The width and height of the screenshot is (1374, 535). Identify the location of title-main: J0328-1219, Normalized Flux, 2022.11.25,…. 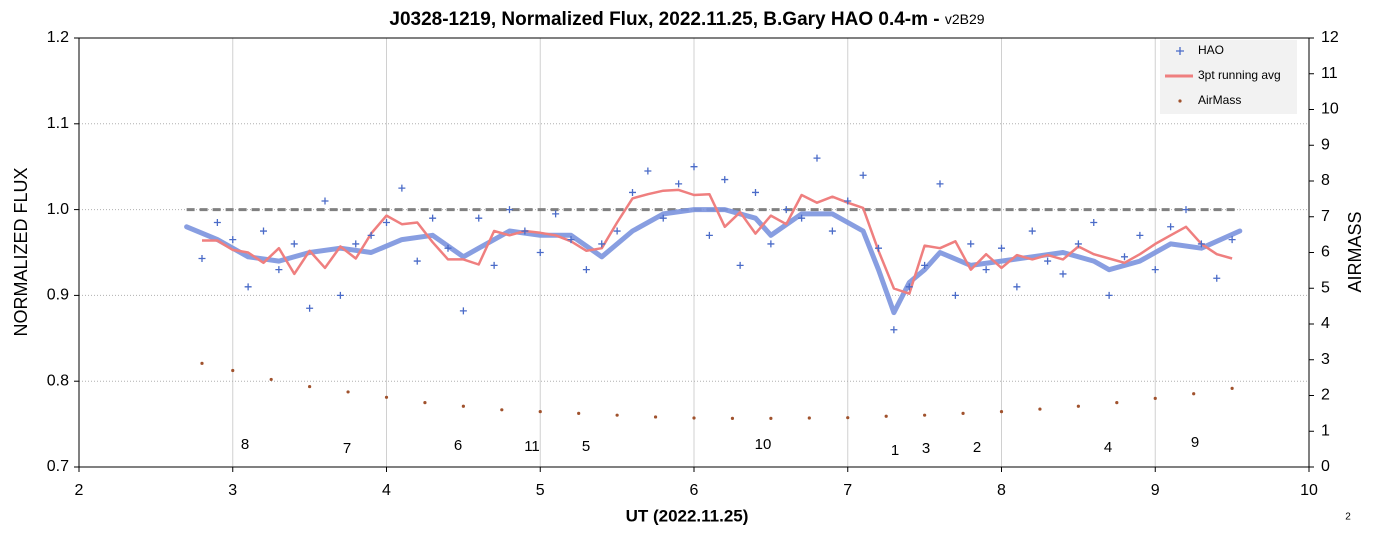
(667, 19).